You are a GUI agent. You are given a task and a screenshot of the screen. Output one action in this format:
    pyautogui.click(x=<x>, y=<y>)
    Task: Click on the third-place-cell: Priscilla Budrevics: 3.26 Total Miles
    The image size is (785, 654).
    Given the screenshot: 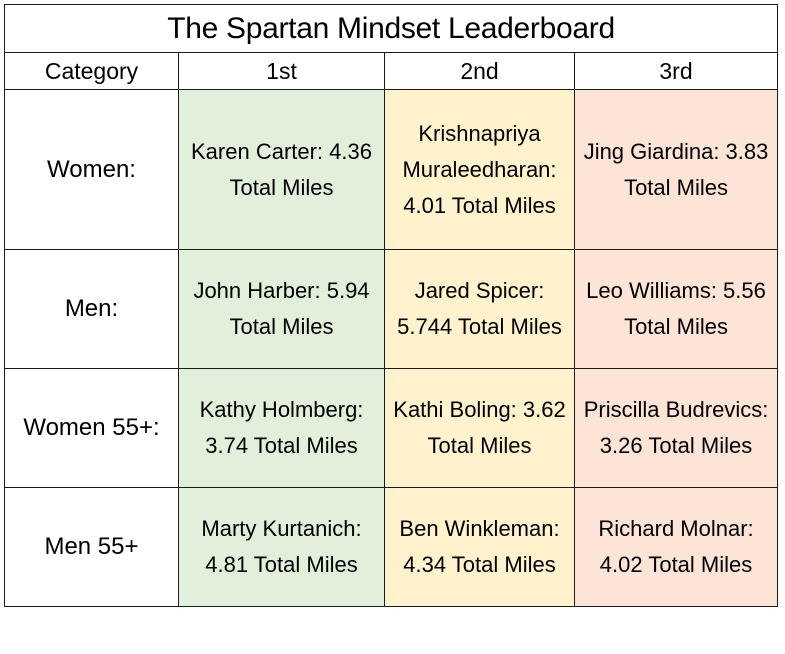 What is the action you would take?
    pyautogui.click(x=676, y=428)
    